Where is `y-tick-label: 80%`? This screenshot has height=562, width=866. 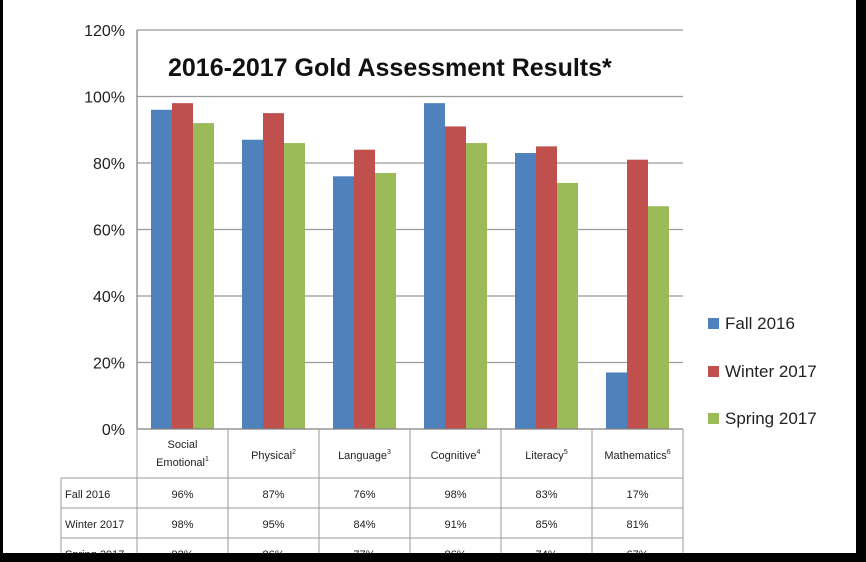 y-tick-label: 80% is located at coordinates (109, 164).